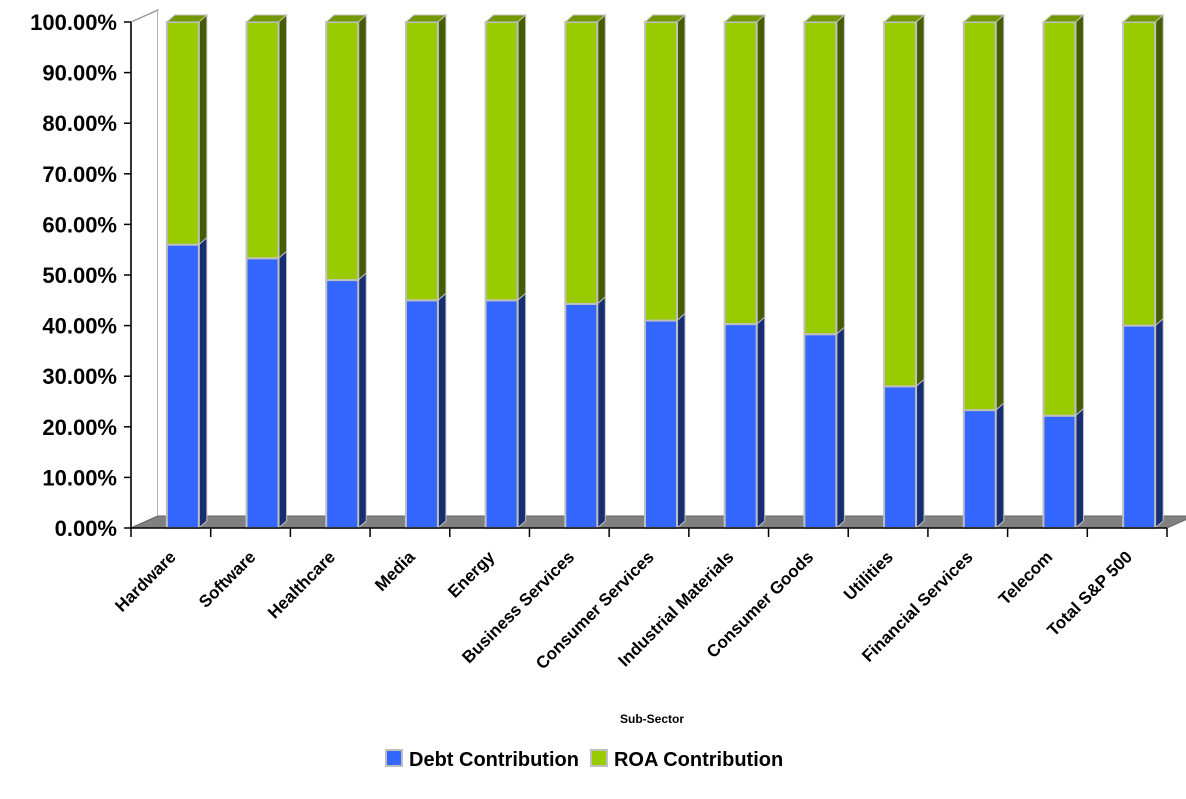  I want to click on legend-label: ROA Contribution, so click(698, 760).